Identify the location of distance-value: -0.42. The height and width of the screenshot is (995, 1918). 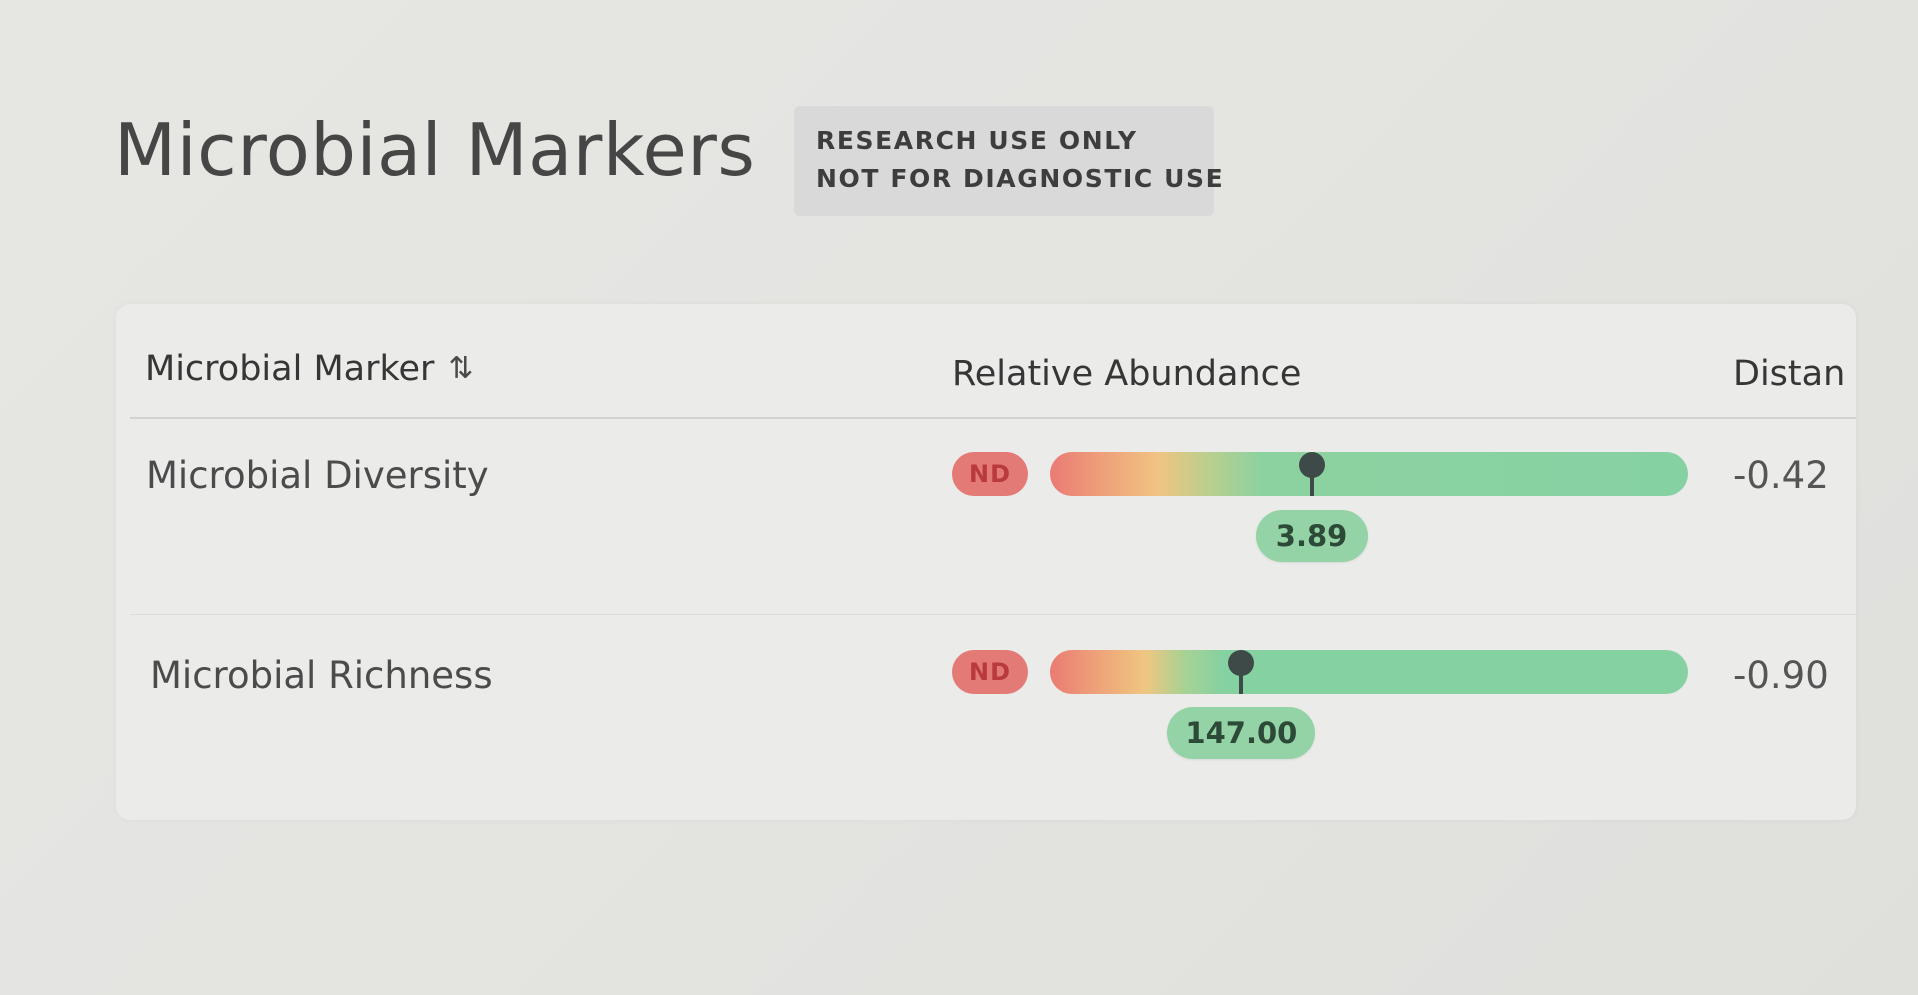
(1781, 475).